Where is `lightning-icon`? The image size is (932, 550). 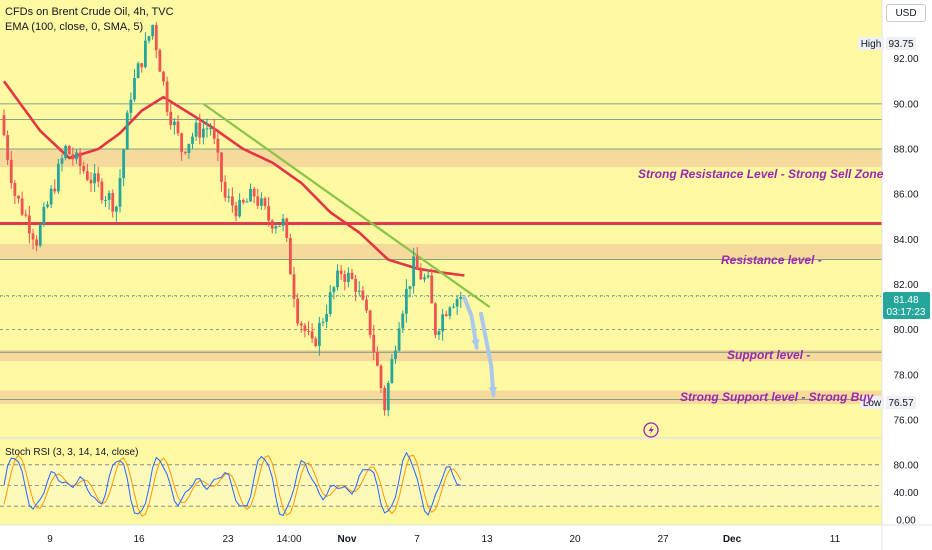
lightning-icon is located at coordinates (651, 430).